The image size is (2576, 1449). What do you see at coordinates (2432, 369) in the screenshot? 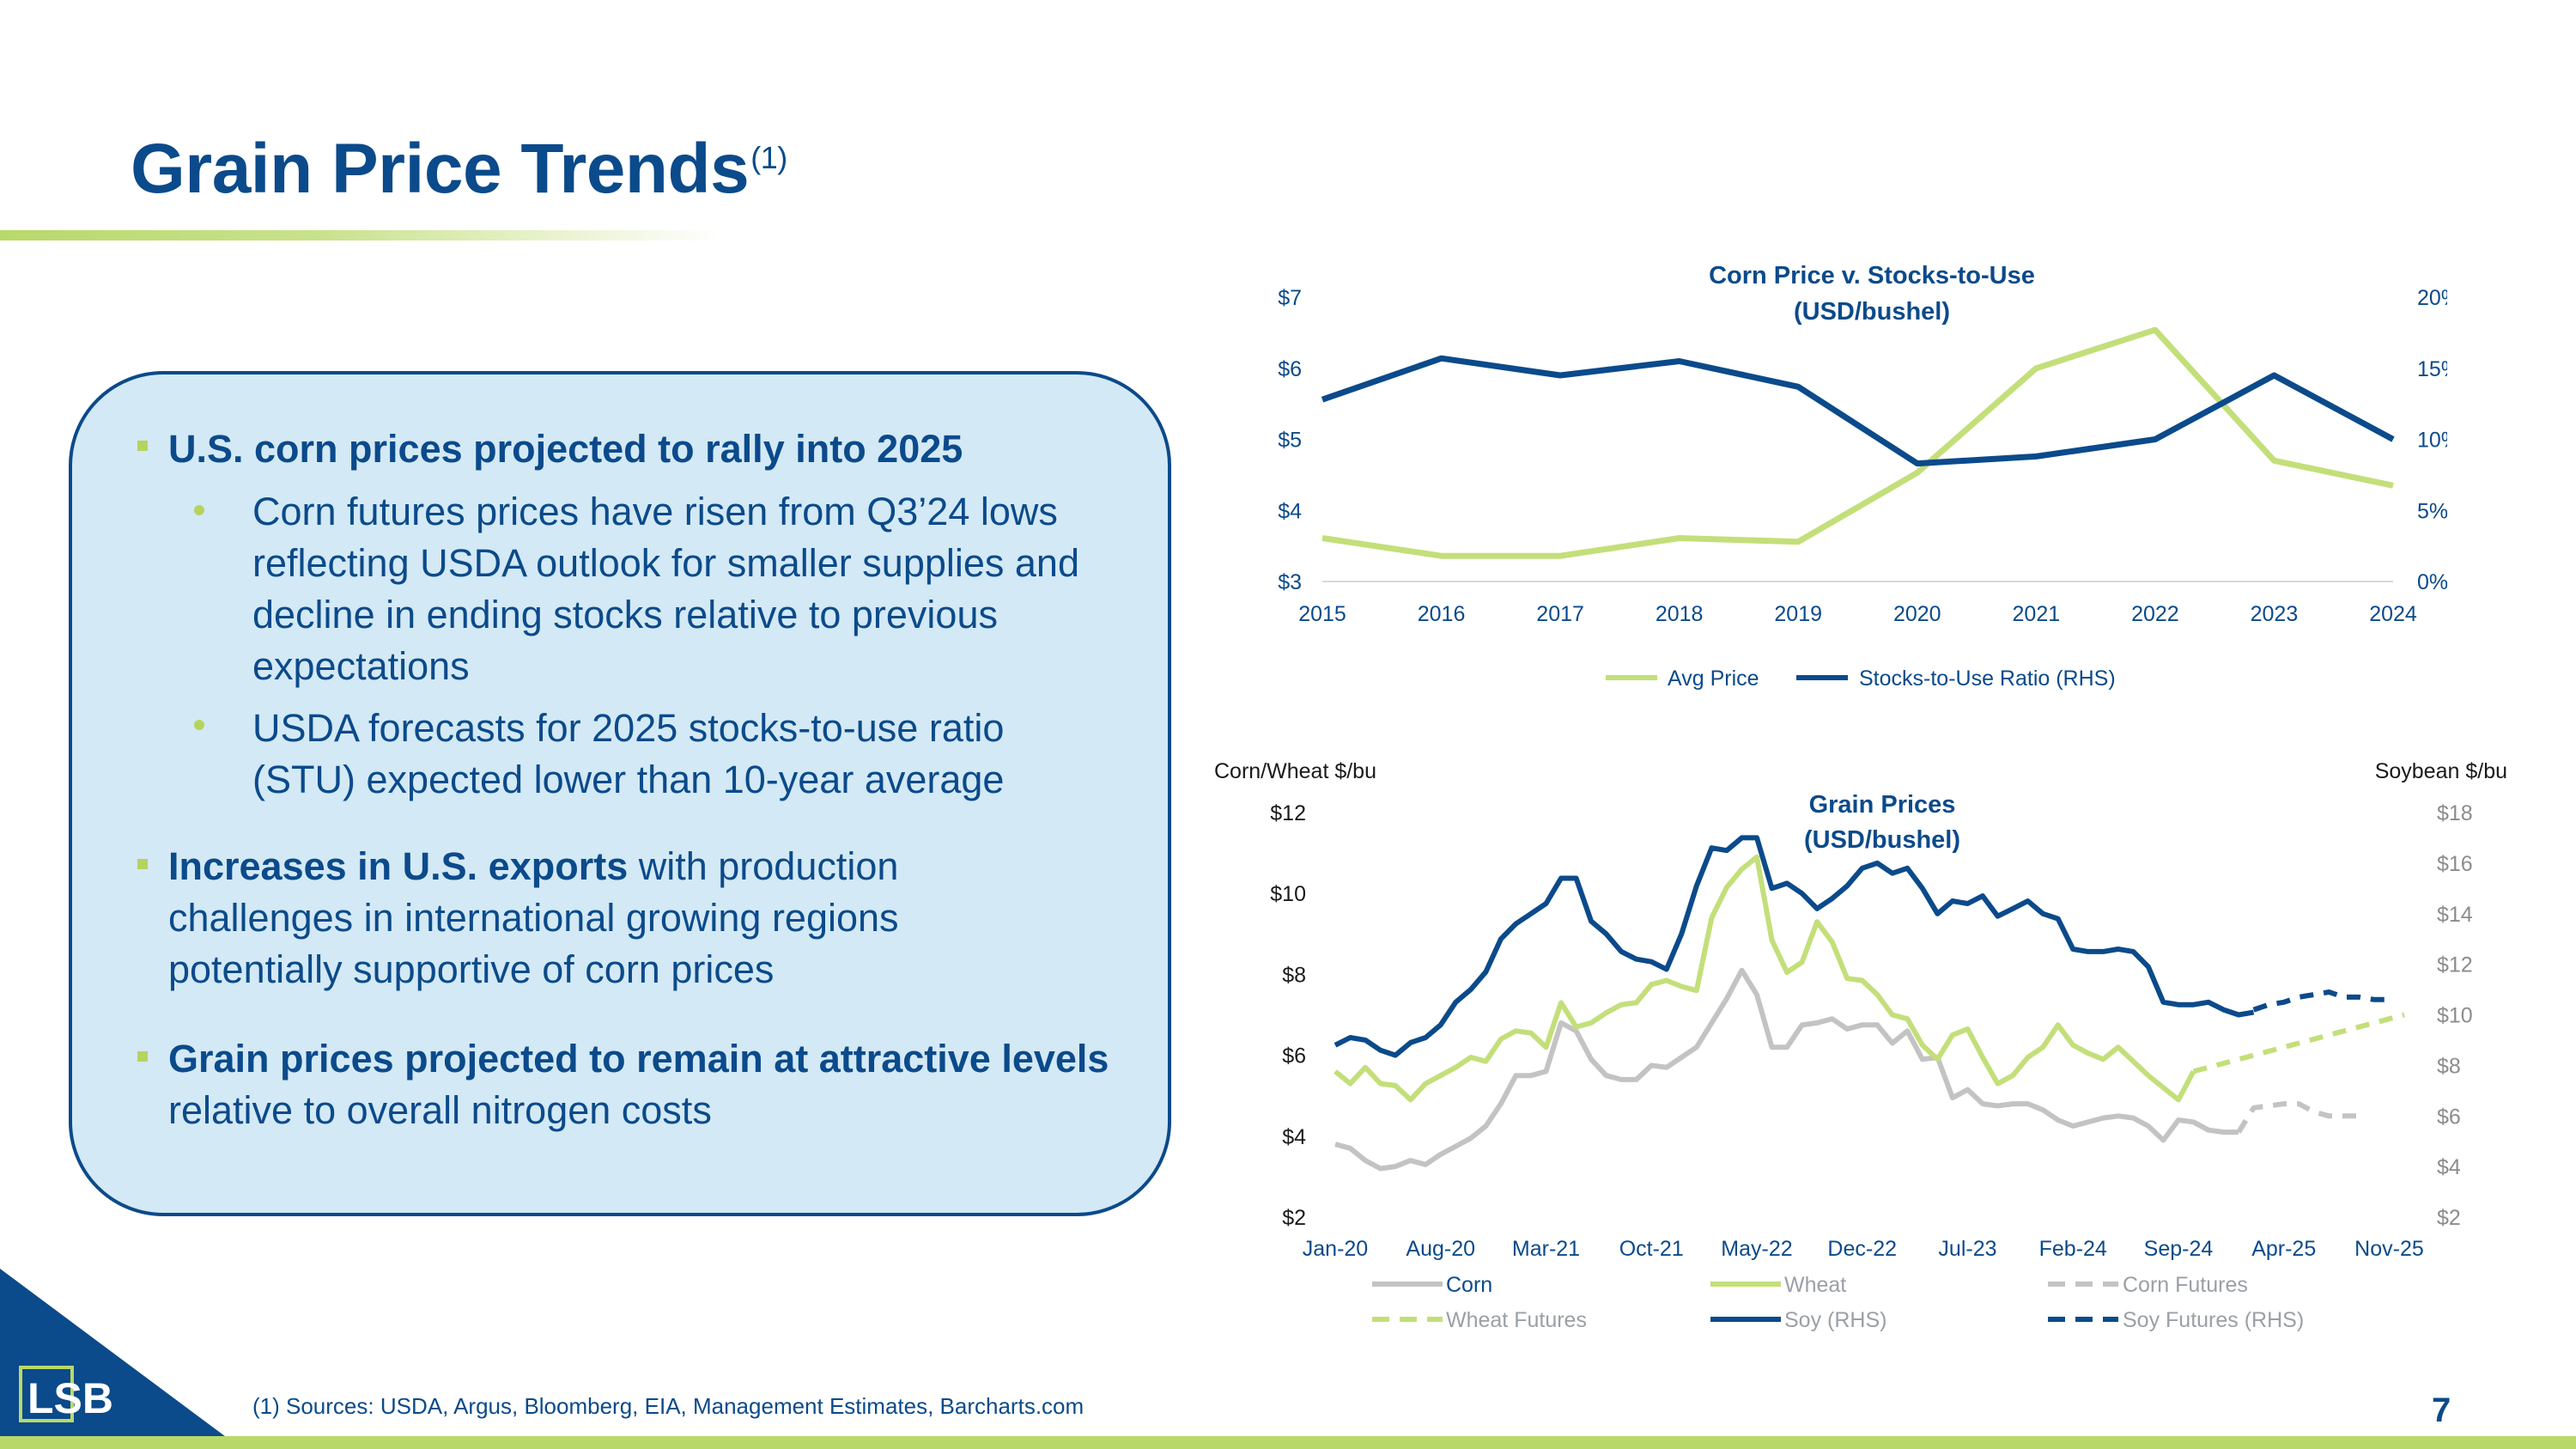
I see `chart1-right-tick-15: 15%` at bounding box center [2432, 369].